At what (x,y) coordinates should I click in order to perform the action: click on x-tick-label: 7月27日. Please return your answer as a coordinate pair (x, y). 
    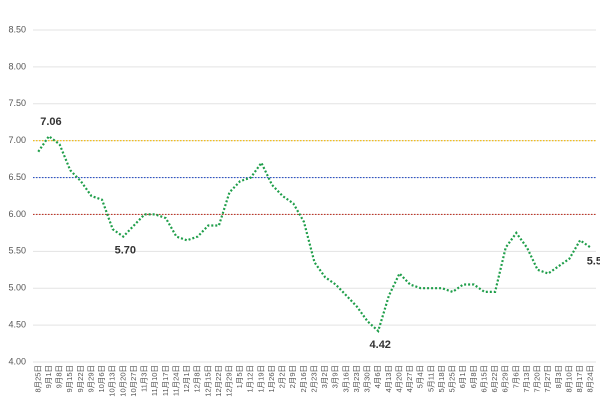
    Looking at the image, I should click on (547, 379).